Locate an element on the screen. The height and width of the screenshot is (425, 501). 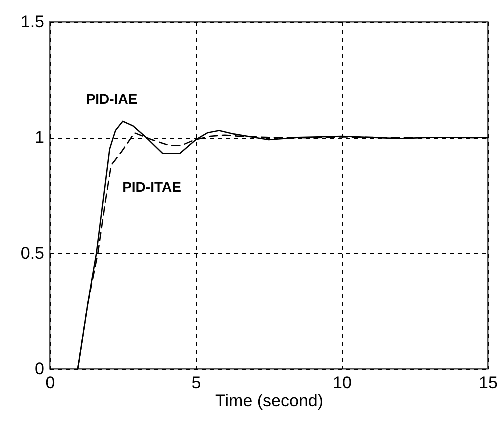
y-tick-label: 1.5 is located at coordinates (32, 22).